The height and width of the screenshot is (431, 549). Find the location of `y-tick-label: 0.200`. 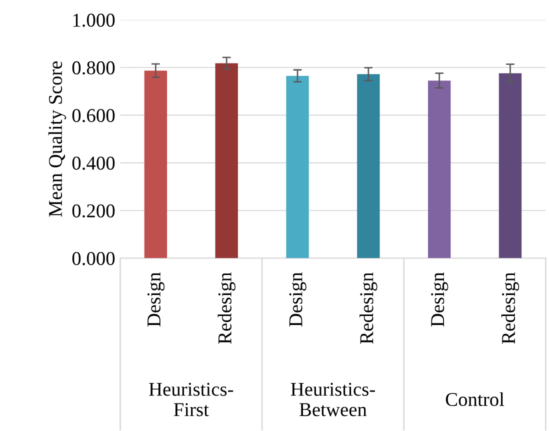

y-tick-label: 0.200 is located at coordinates (93, 211).